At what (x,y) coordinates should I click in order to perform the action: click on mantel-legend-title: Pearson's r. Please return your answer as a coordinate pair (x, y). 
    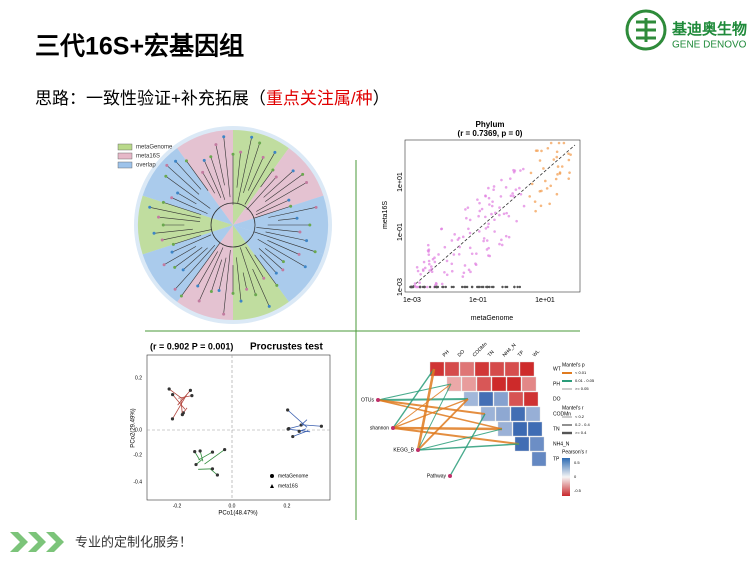
    Looking at the image, I should click on (574, 452).